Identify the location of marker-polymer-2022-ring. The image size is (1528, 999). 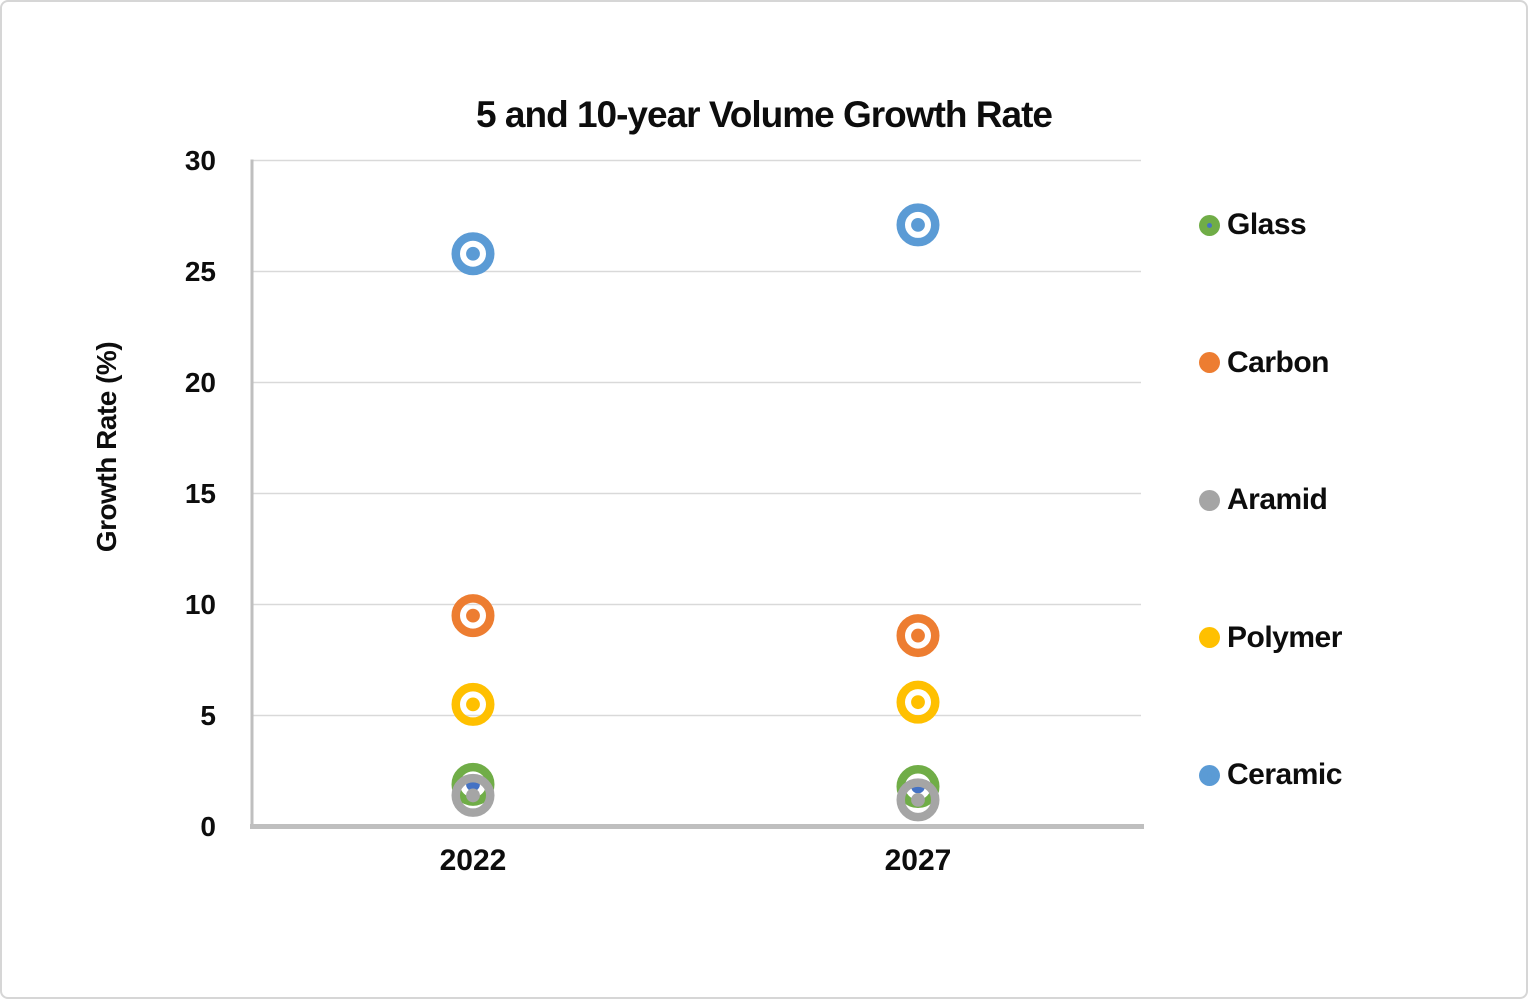
(473, 704).